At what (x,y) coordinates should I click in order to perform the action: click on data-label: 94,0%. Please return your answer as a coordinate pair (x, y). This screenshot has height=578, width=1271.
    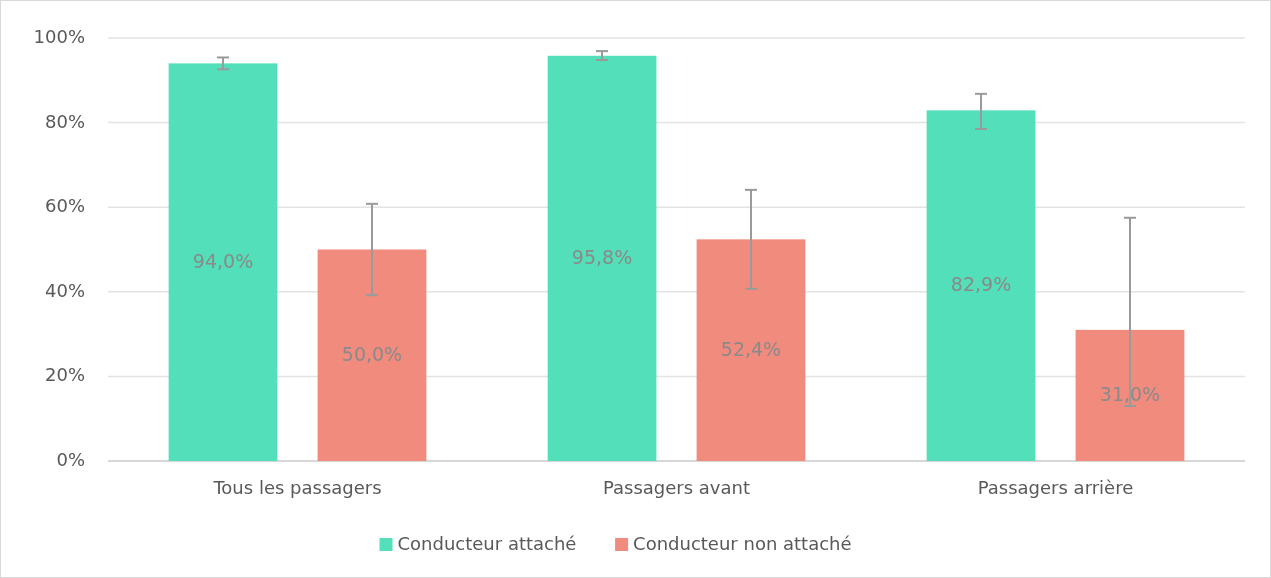
    Looking at the image, I should click on (223, 260).